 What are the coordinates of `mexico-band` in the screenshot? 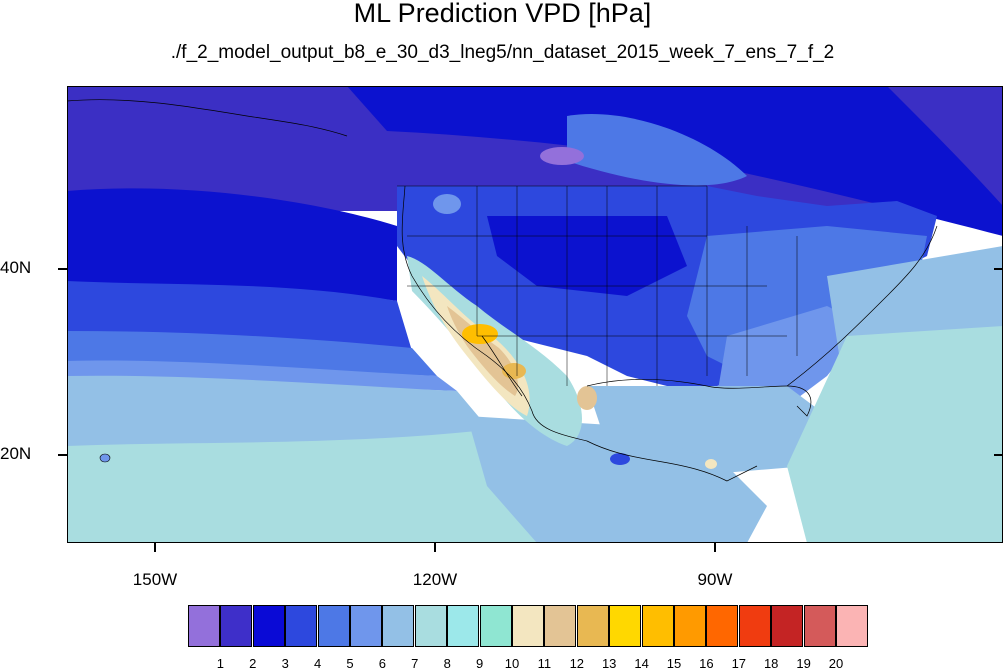 It's located at (617, 479).